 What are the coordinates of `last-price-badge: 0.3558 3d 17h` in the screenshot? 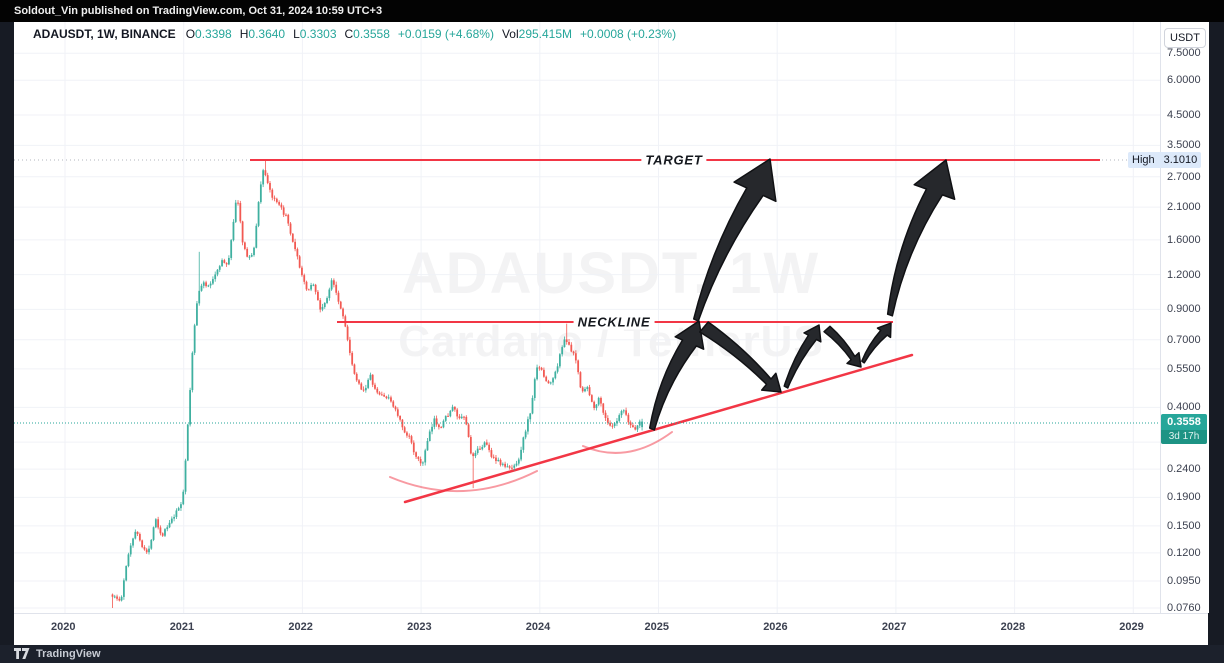 It's located at (1184, 429).